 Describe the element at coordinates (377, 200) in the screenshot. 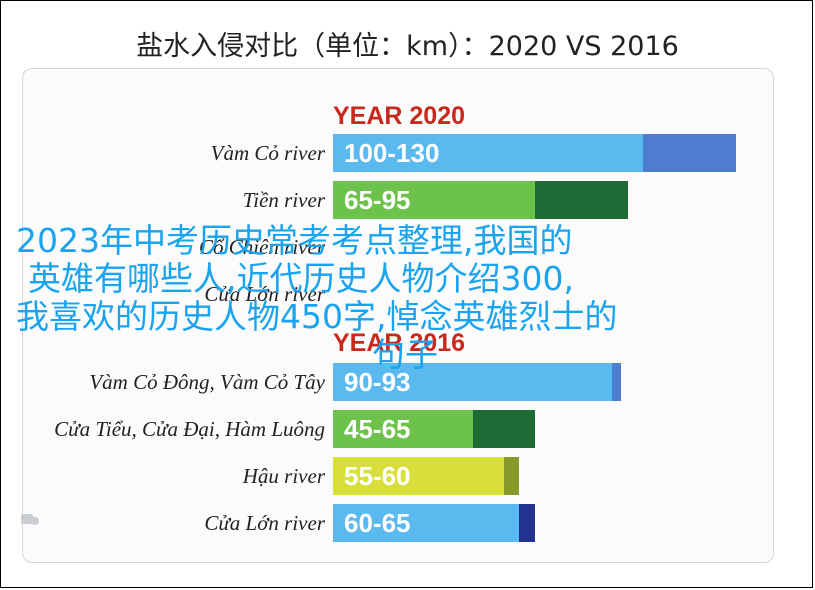

I see `bar-value-label: 65-95` at that location.